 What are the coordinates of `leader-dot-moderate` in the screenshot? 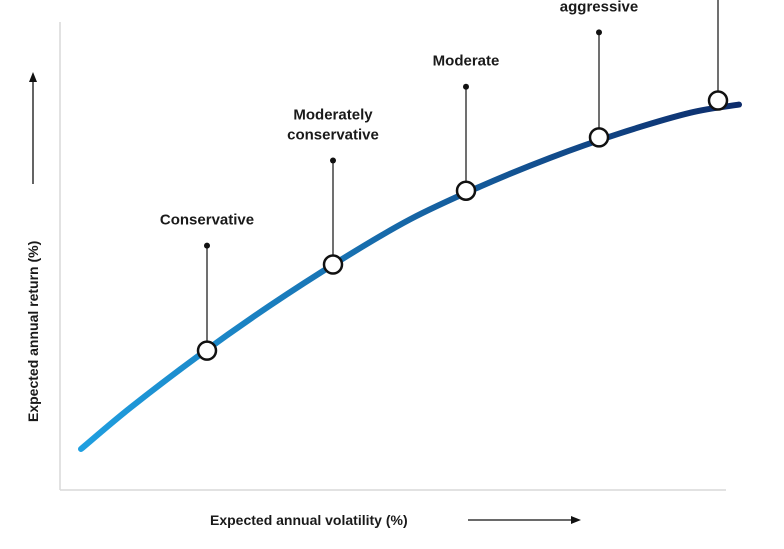 It's located at (466, 86).